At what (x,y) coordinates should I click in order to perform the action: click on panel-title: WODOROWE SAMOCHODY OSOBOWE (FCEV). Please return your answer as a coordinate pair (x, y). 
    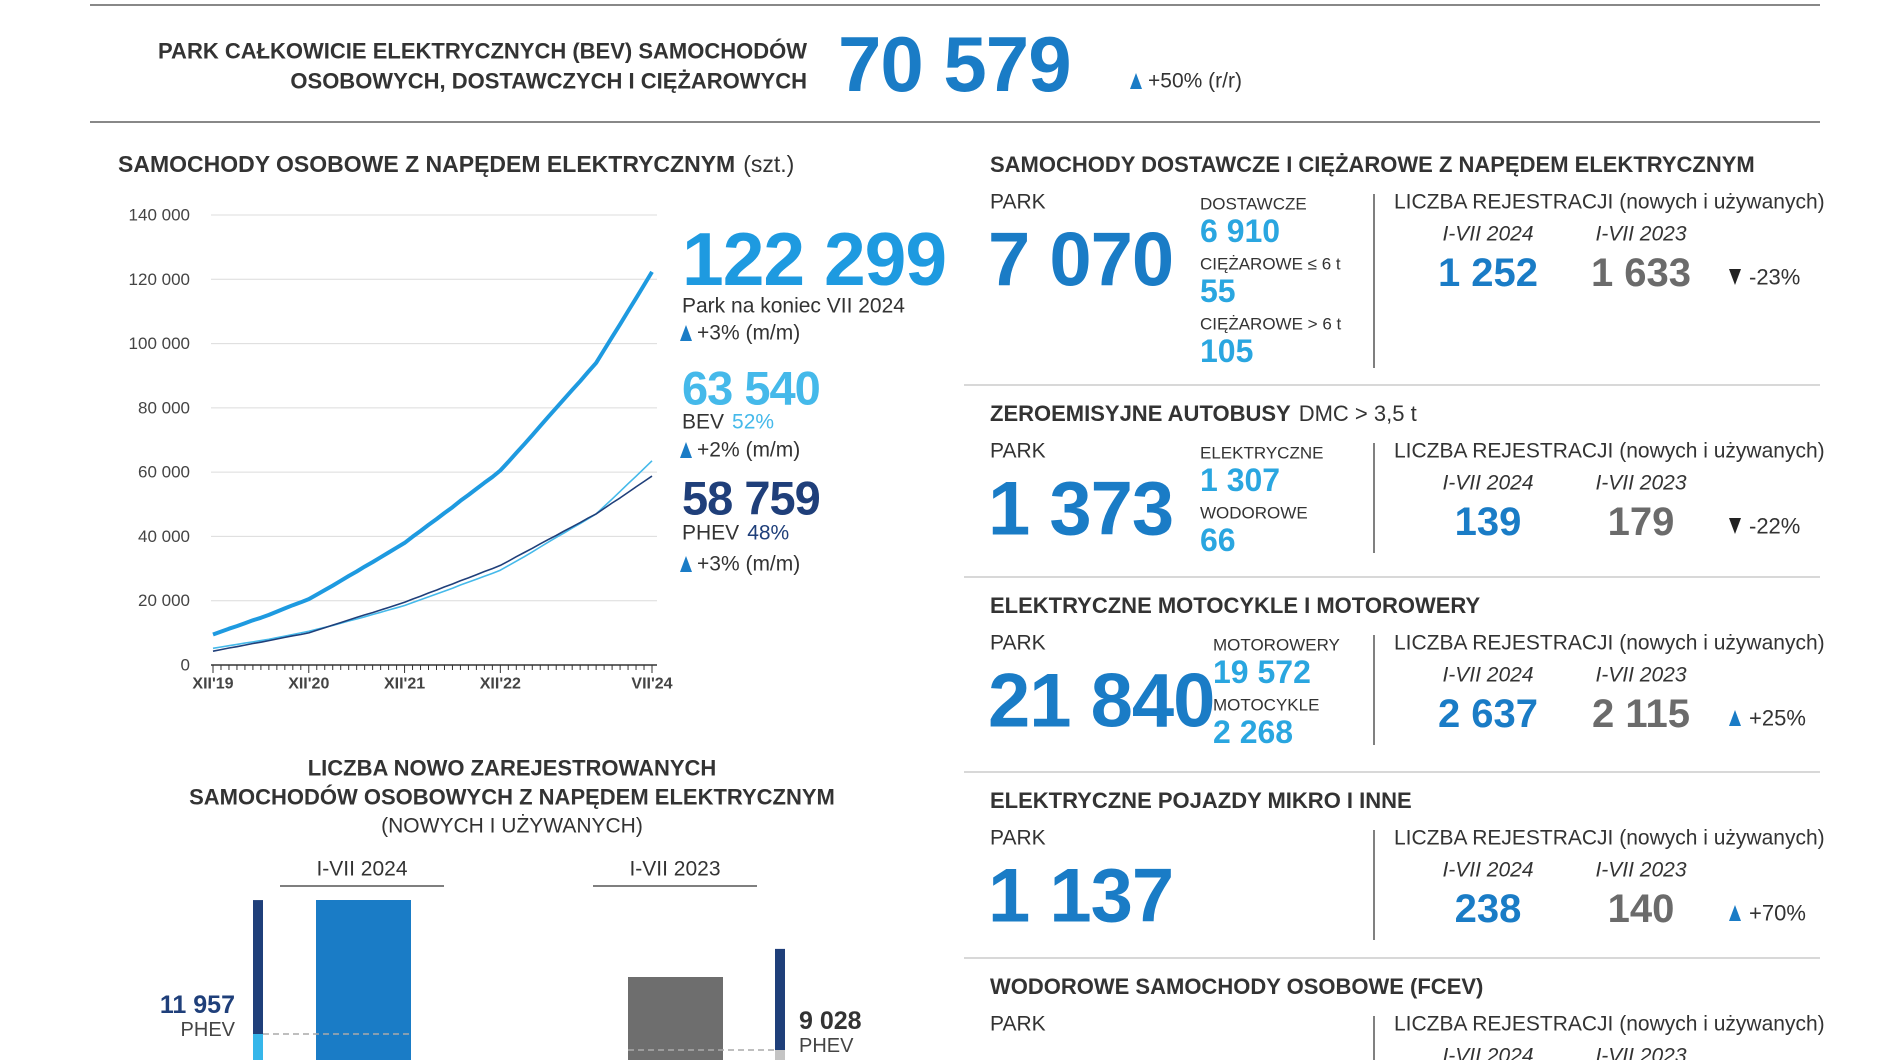
    Looking at the image, I should click on (1236, 986).